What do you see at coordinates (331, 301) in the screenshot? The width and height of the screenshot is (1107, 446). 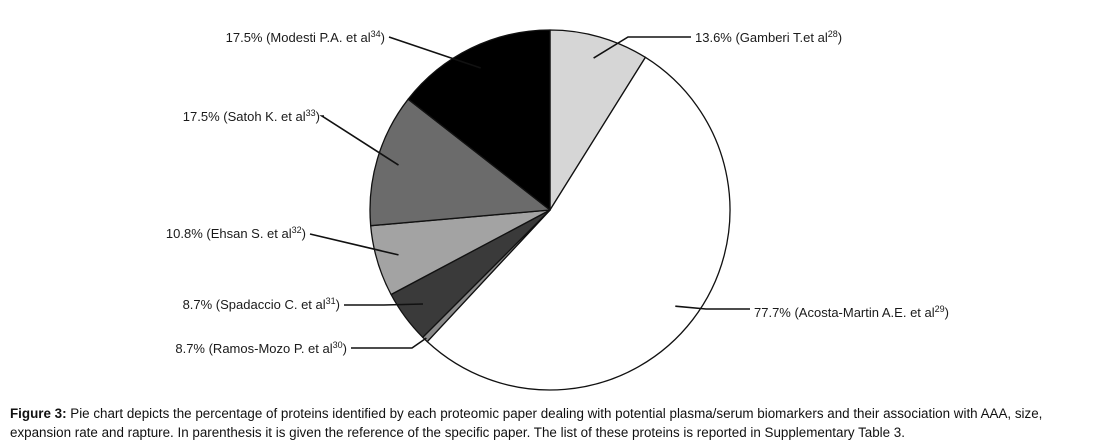 I see `slice-label-ref-number: 31` at bounding box center [331, 301].